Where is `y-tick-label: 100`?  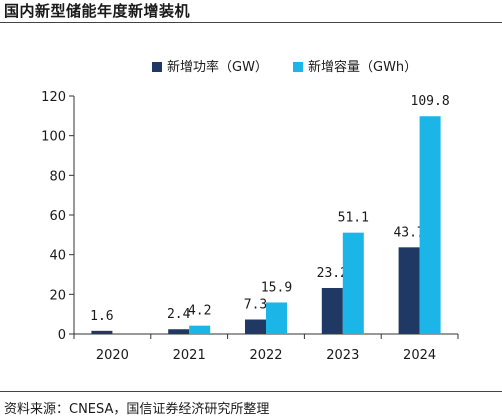
y-tick-label: 100 is located at coordinates (53, 137).